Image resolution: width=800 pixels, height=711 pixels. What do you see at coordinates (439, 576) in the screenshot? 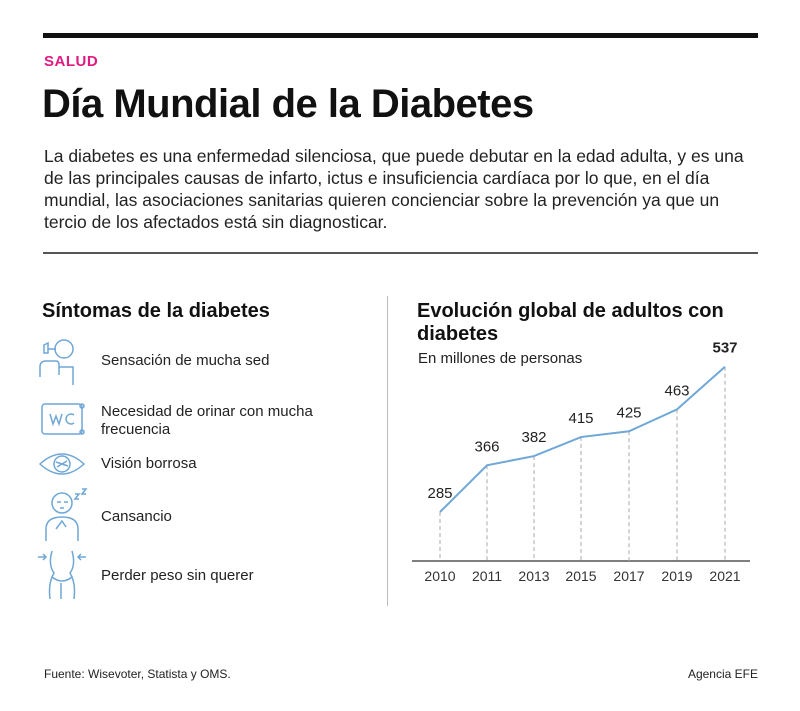
I see `tick-label: 2010` at bounding box center [439, 576].